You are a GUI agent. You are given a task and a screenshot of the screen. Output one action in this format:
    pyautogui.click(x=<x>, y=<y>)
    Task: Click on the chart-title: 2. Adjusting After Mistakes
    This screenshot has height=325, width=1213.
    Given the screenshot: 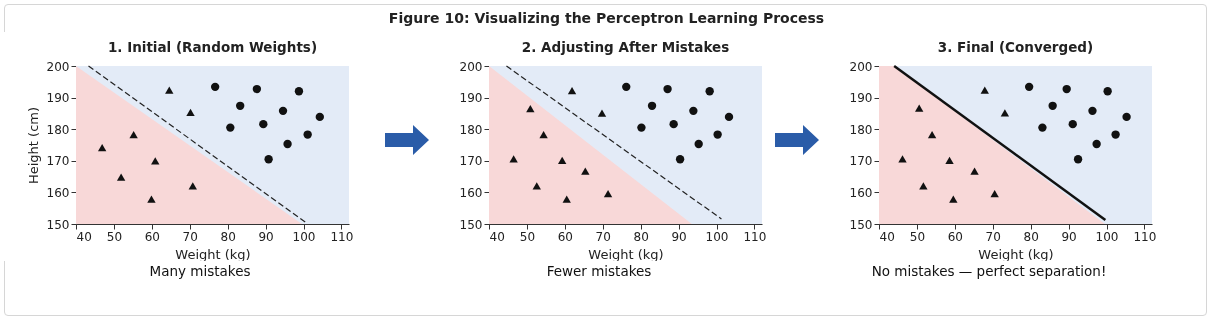 What is the action you would take?
    pyautogui.click(x=625, y=46)
    